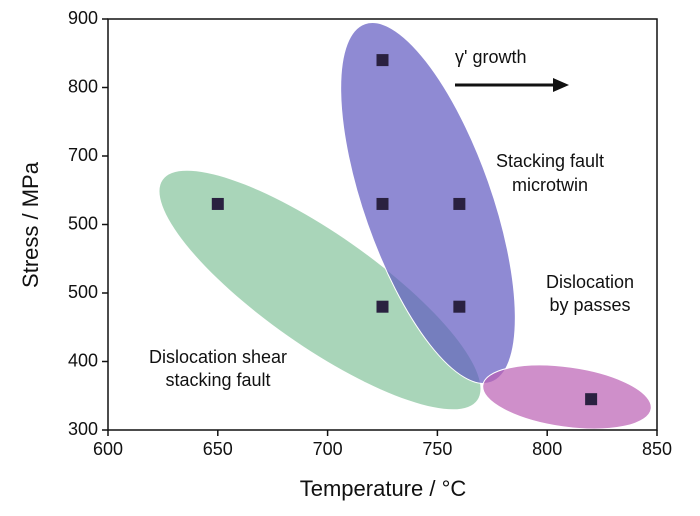 The height and width of the screenshot is (516, 700). What do you see at coordinates (217, 380) in the screenshot?
I see `annotation: stacking fault` at bounding box center [217, 380].